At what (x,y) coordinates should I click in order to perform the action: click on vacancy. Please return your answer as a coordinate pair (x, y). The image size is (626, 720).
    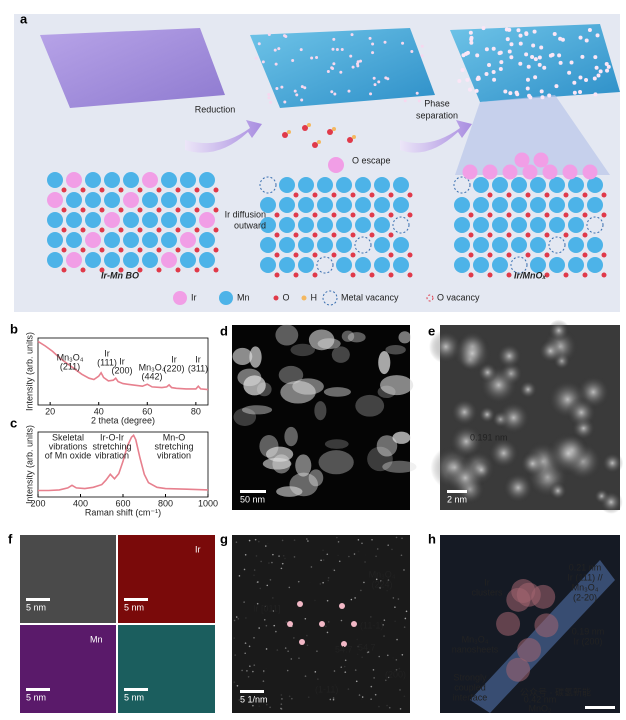
    Looking at the image, I should click on (268, 185).